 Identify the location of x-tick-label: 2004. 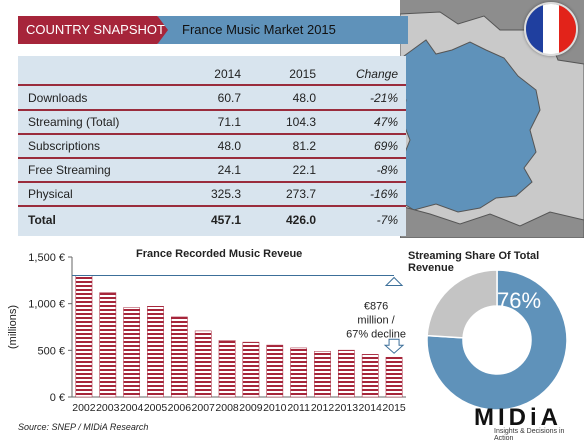
(132, 408).